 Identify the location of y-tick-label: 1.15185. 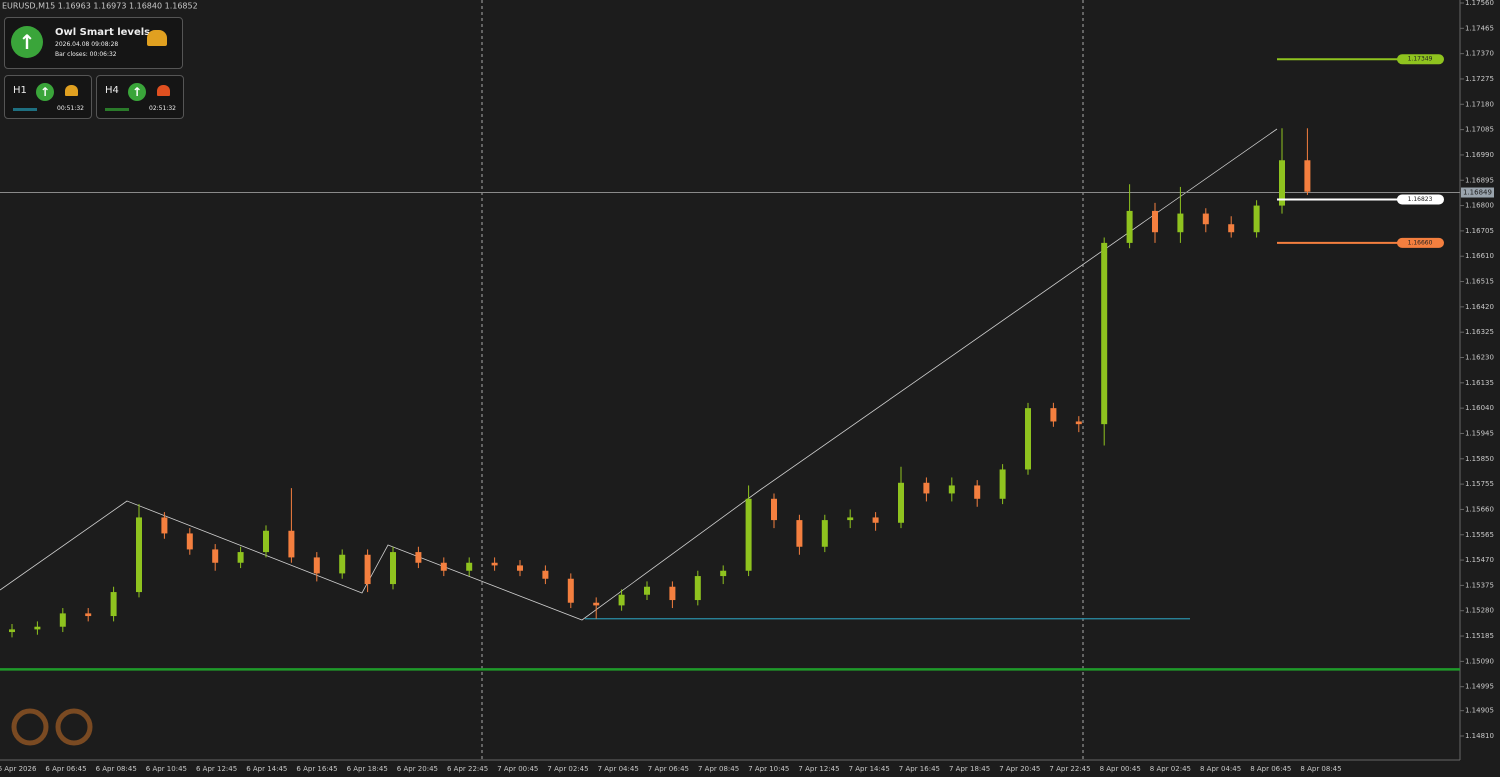
(1479, 636).